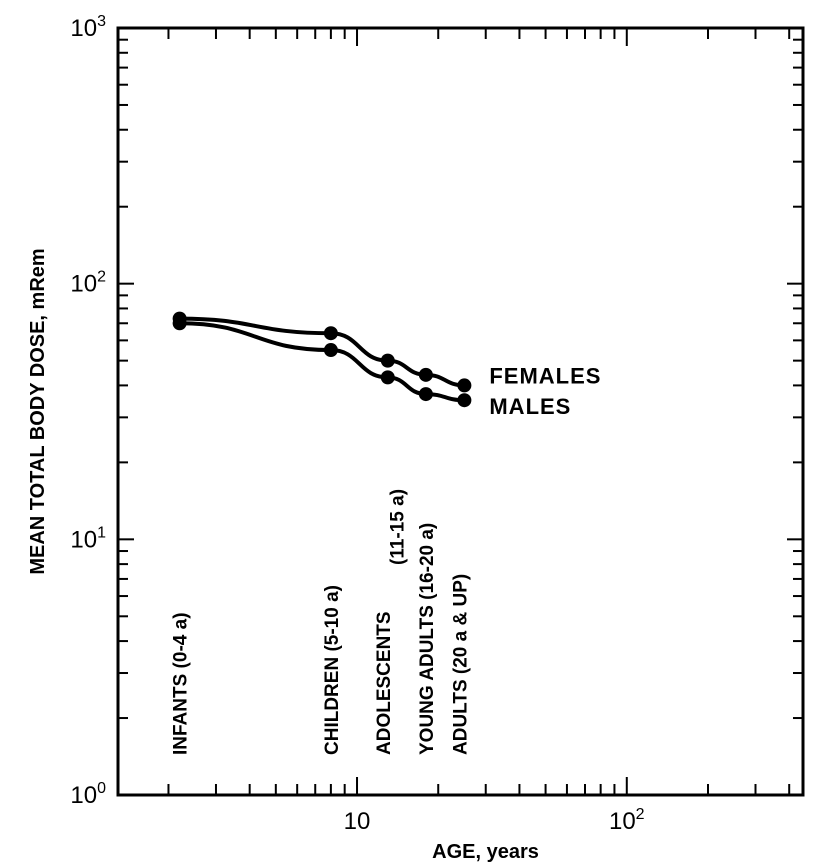 The image size is (815, 867). What do you see at coordinates (627, 820) in the screenshot?
I see `x-tick-label: 102` at bounding box center [627, 820].